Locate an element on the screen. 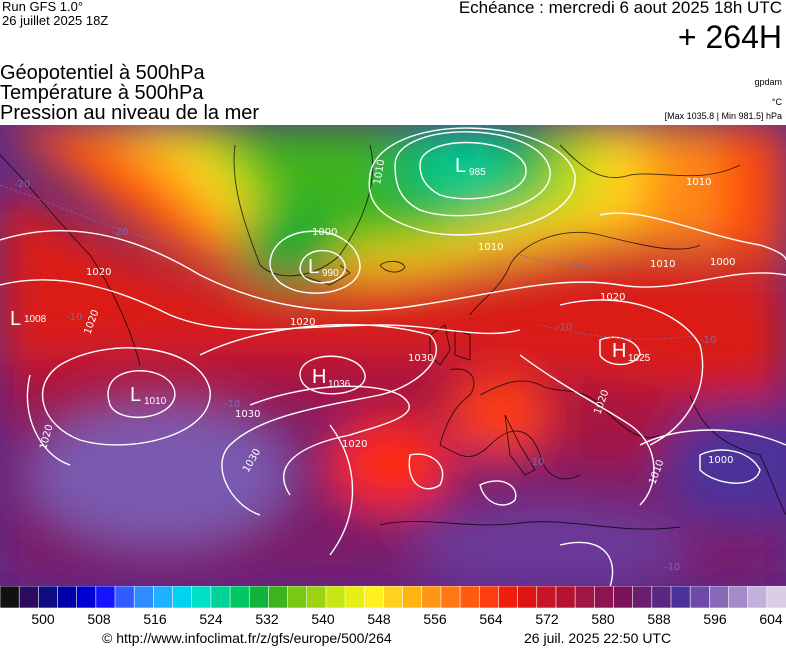  run-date: 26 juillet 2025 18Z is located at coordinates (55, 20).